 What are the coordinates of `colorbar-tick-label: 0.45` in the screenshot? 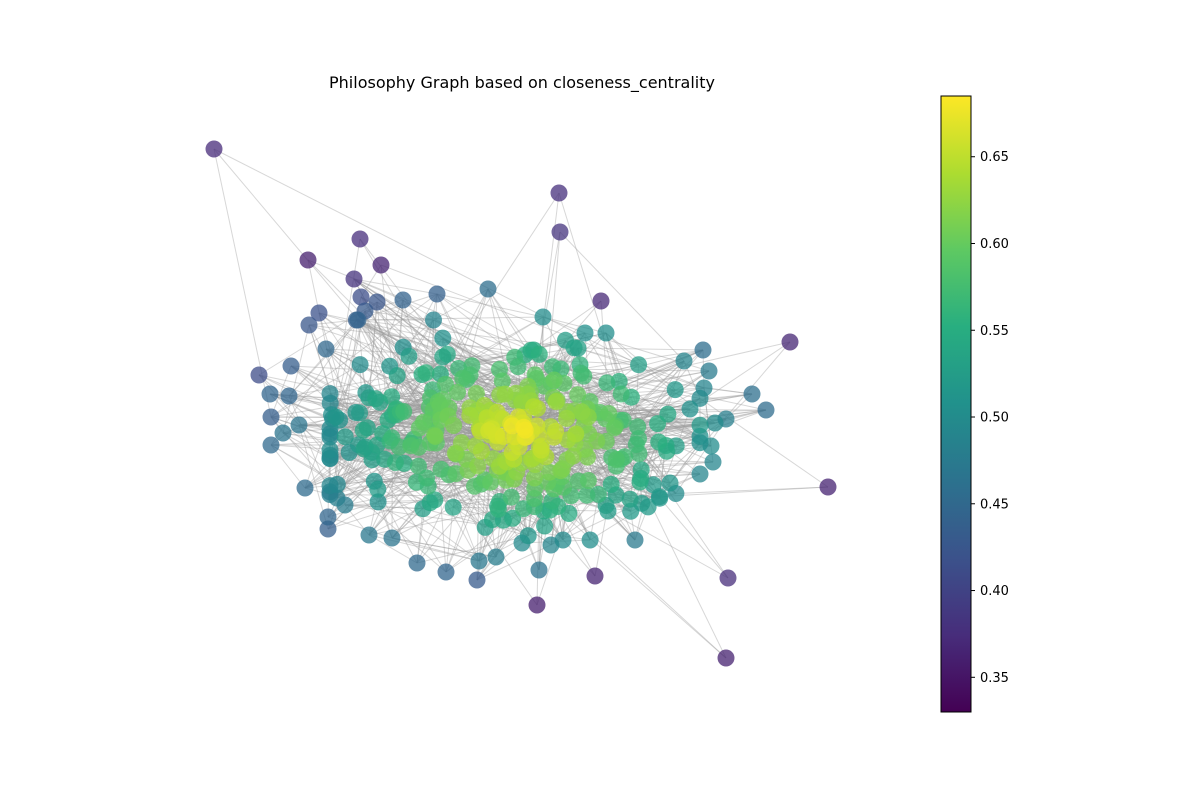 It's located at (994, 504).